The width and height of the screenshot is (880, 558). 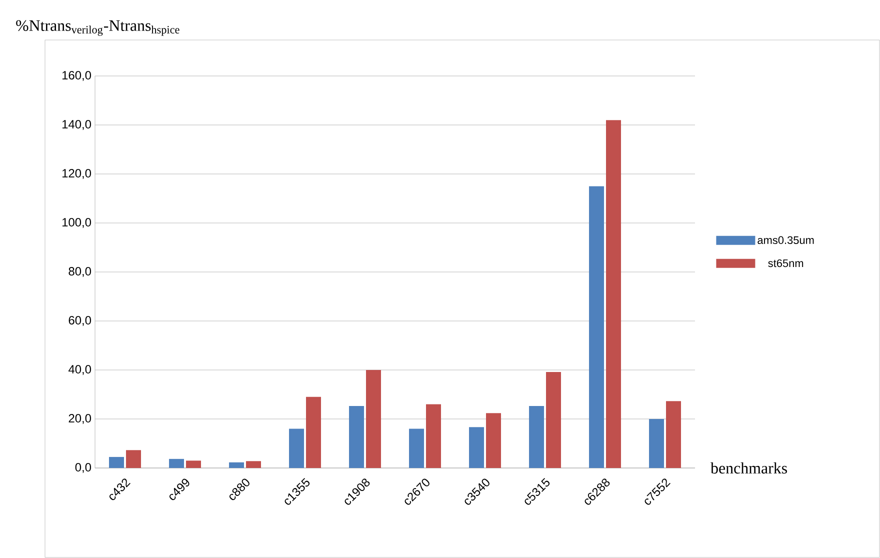 What do you see at coordinates (83, 468) in the screenshot?
I see `y-tick-label: 0,0` at bounding box center [83, 468].